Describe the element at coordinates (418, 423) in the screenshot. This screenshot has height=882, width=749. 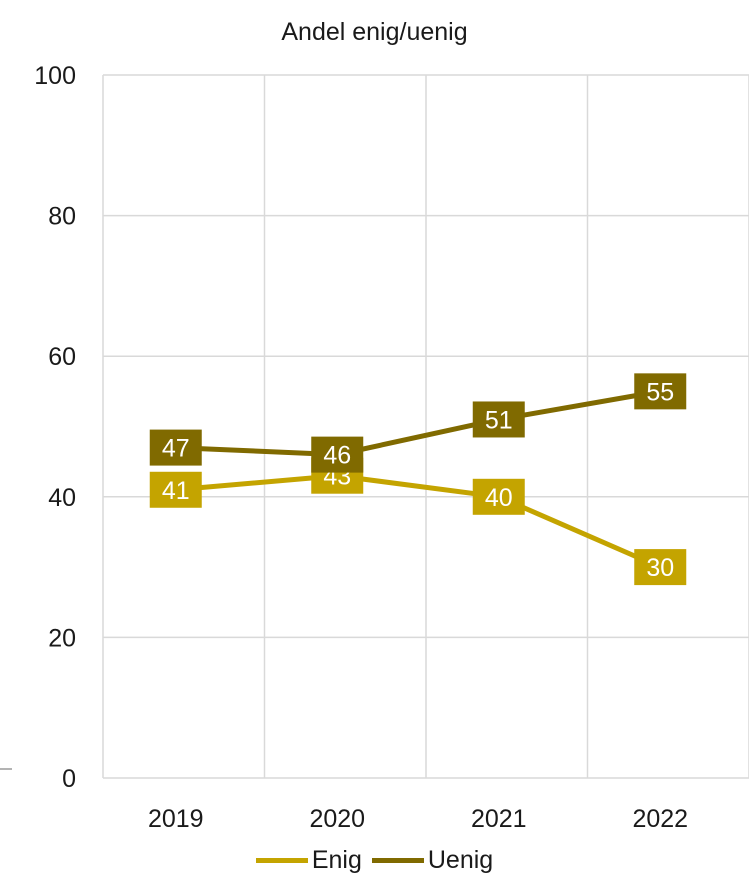
I see `series-line-uenig` at that location.